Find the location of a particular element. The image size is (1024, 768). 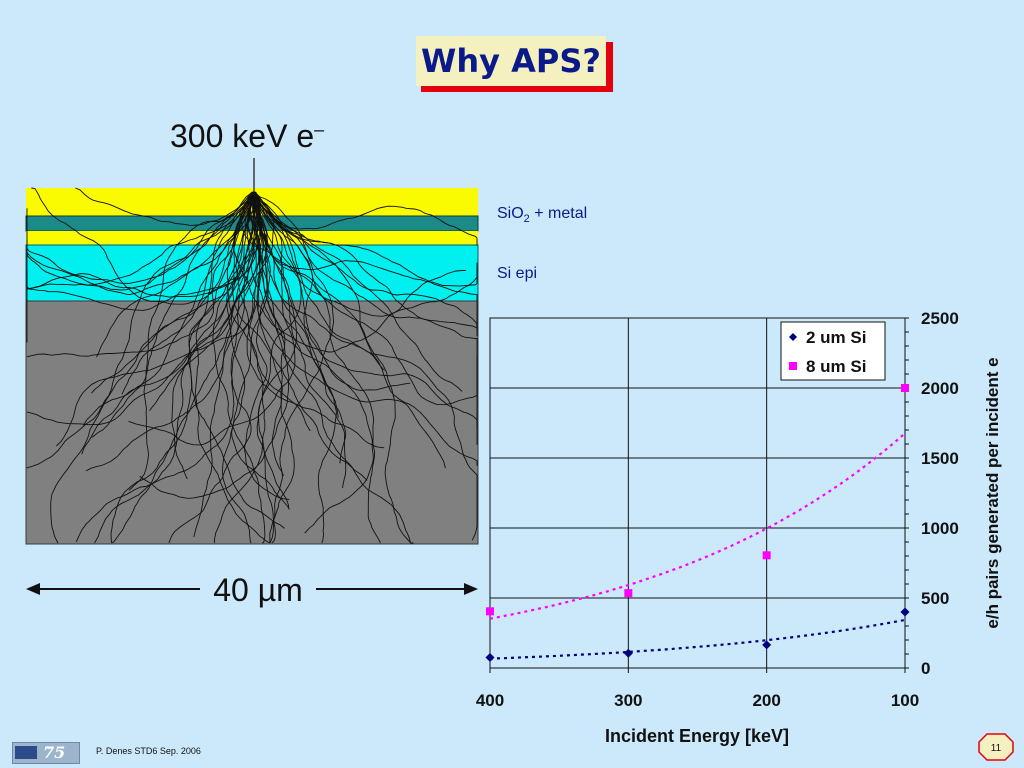

trend-curve is located at coordinates (697, 526).